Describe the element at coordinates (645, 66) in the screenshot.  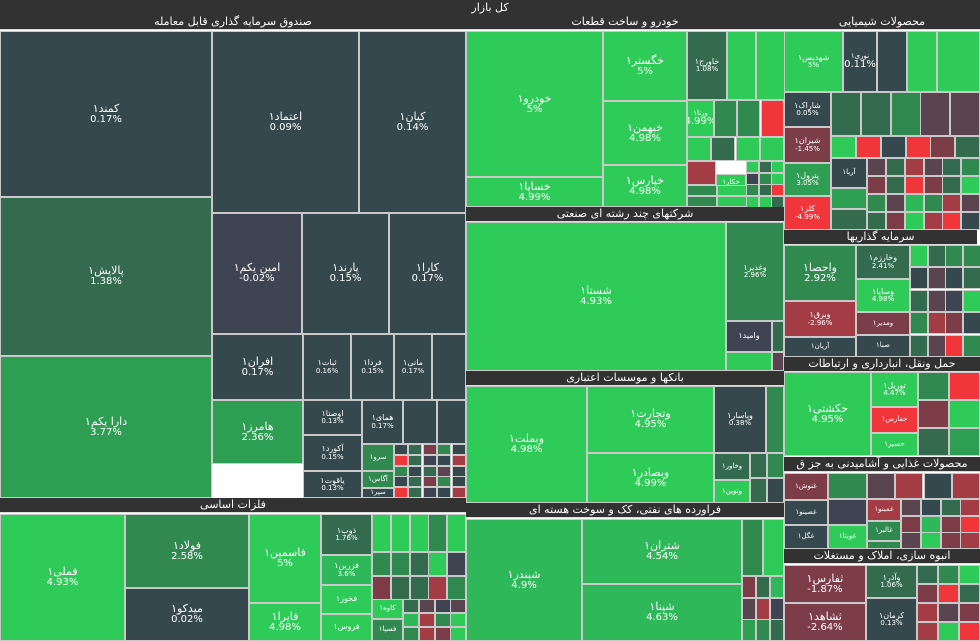
I see `stock-tile: خگستر۱ 5%` at that location.